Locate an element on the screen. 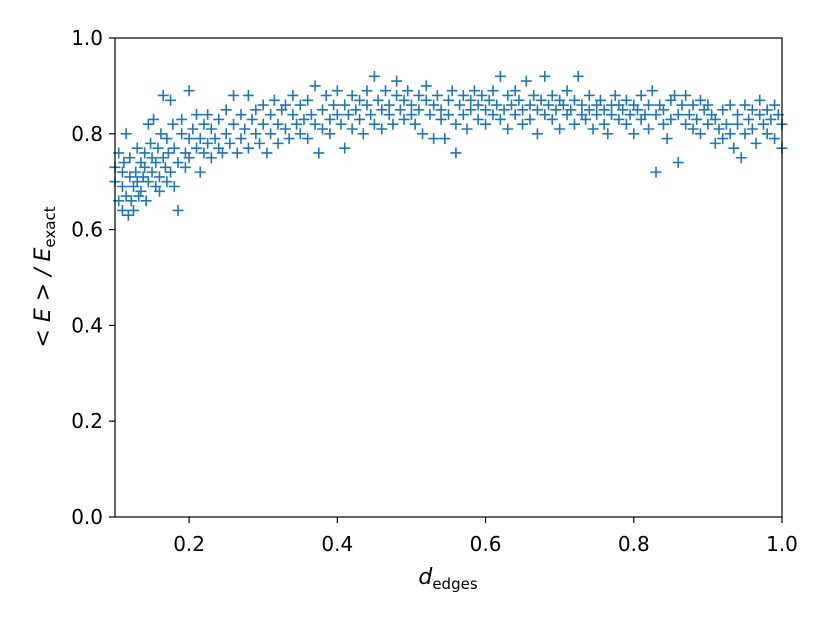 This screenshot has width=830, height=623. x-axis-title-sub: edges is located at coordinates (455, 584).